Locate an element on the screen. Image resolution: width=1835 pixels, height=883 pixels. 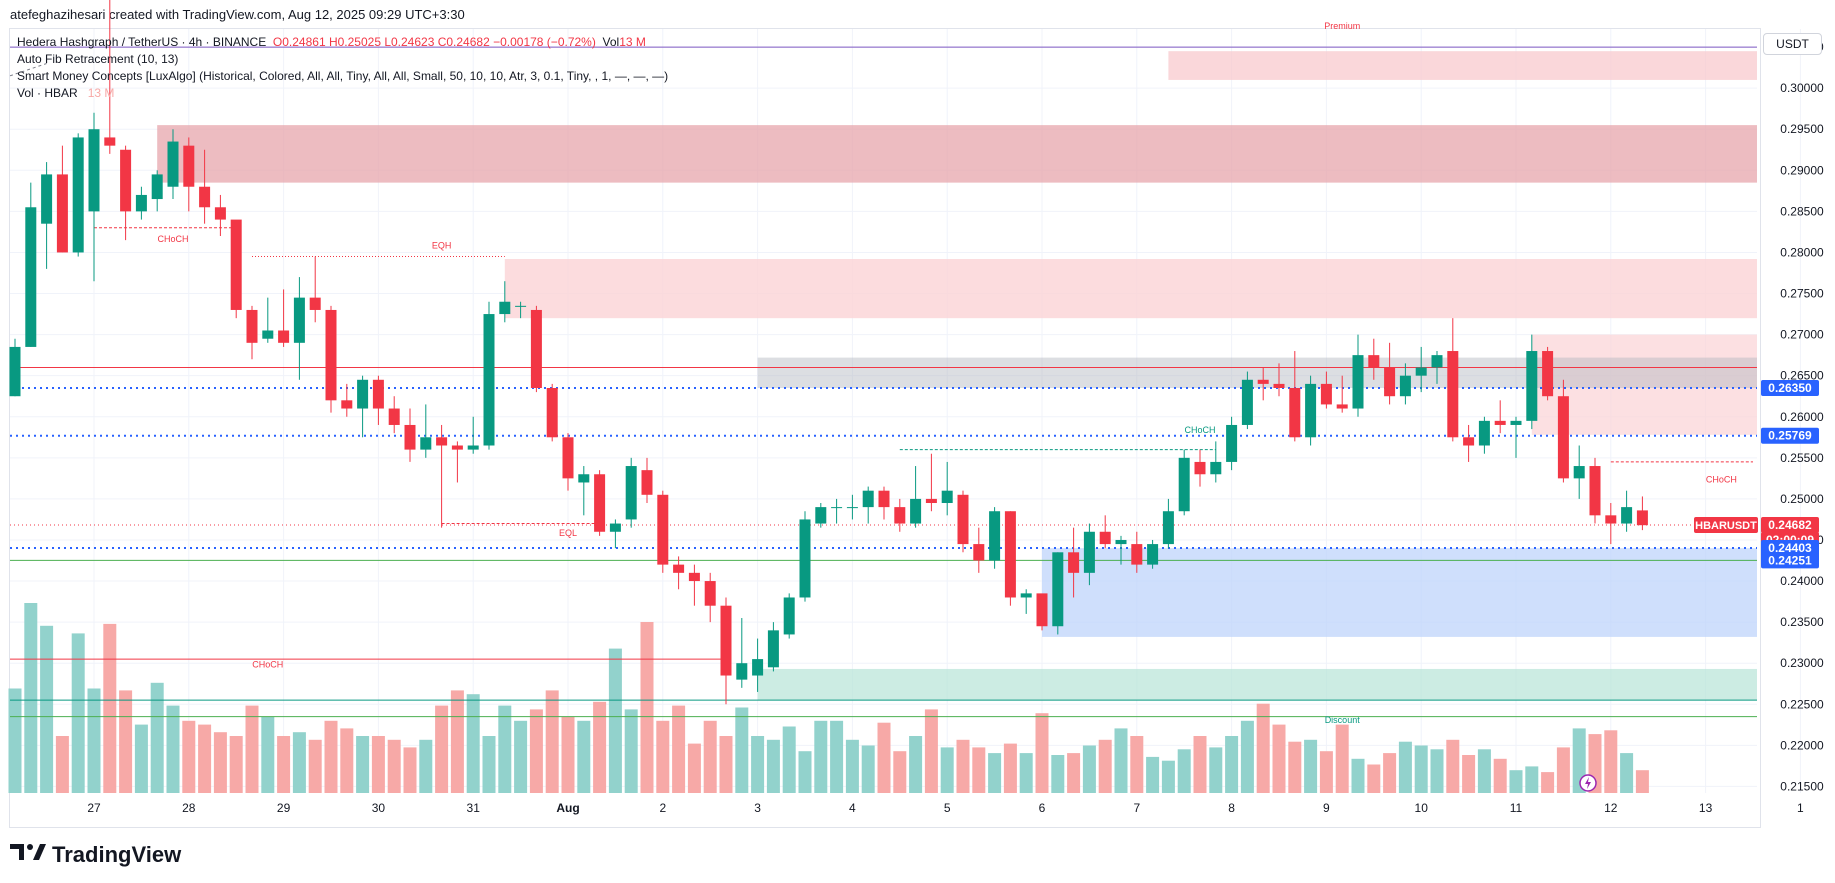
y-tick-17: 0.22000 is located at coordinates (1802, 745).